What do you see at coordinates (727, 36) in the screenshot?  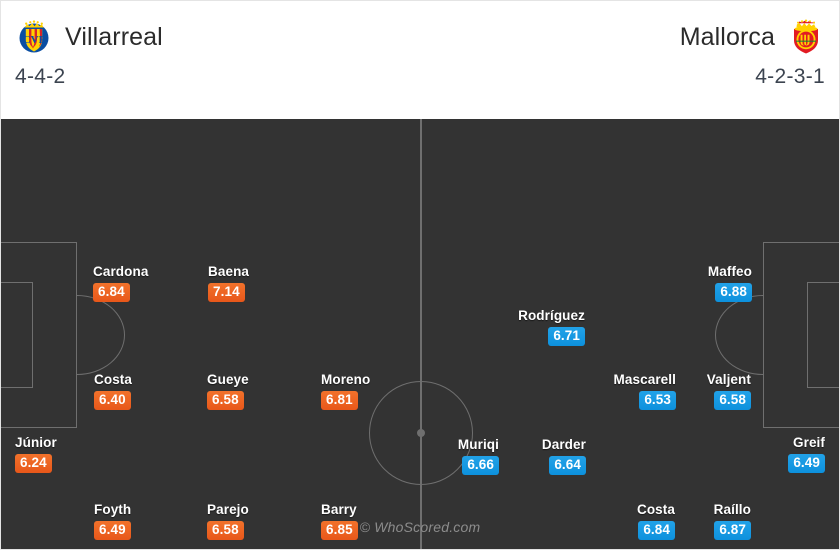 I see `away-team-name: Mallorca` at bounding box center [727, 36].